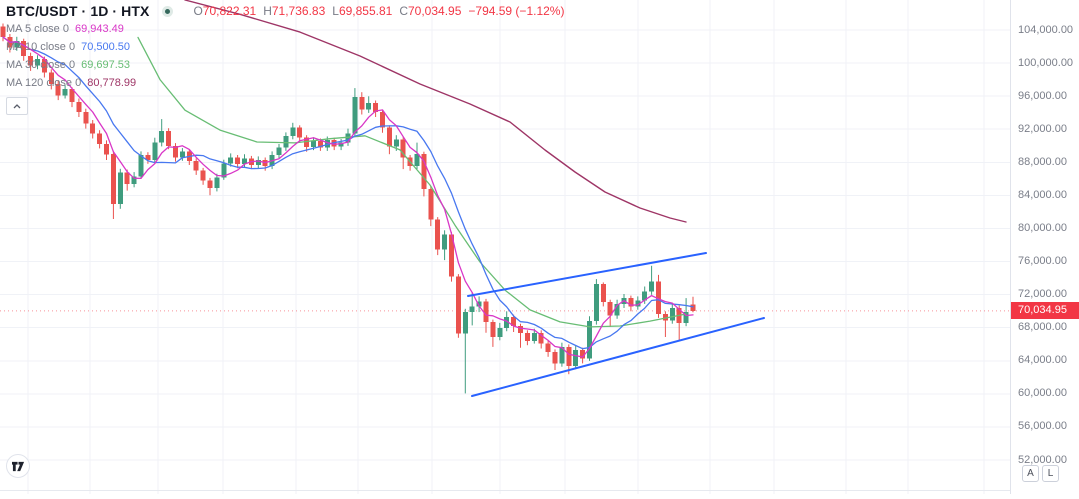 Image resolution: width=1079 pixels, height=499 pixels. What do you see at coordinates (1042, 459) in the screenshot?
I see `price-axis-label: 52,000.00` at bounding box center [1042, 459].